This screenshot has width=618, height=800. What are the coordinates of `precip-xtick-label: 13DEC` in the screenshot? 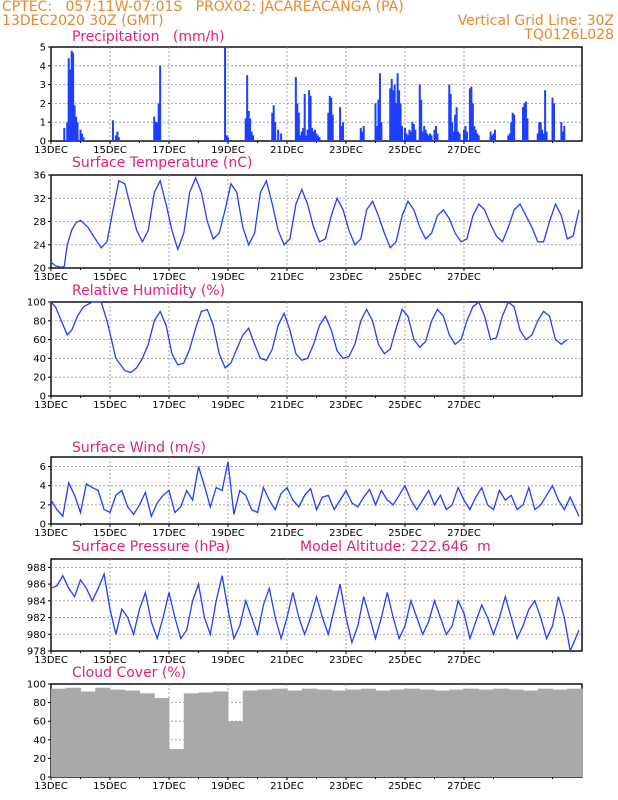 It's located at (51, 150).